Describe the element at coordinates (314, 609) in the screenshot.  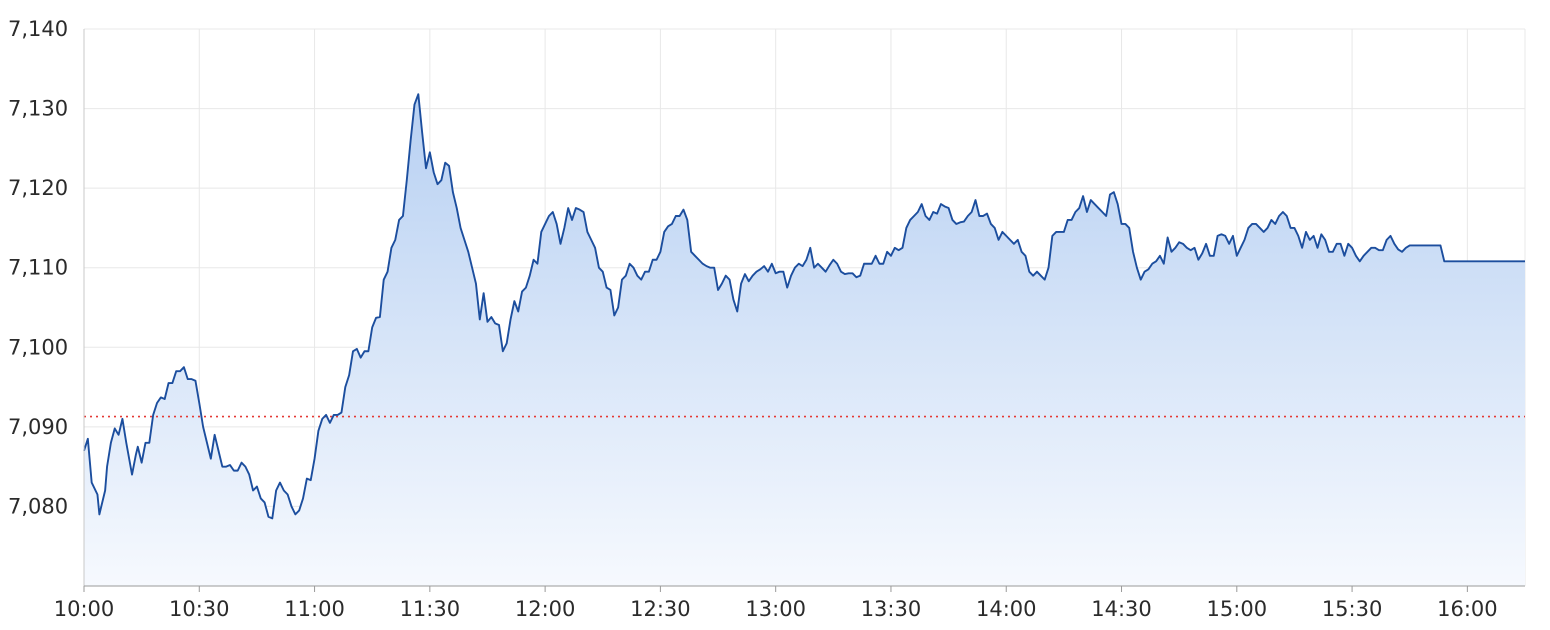
I see `x-tick-label: 11:00` at that location.